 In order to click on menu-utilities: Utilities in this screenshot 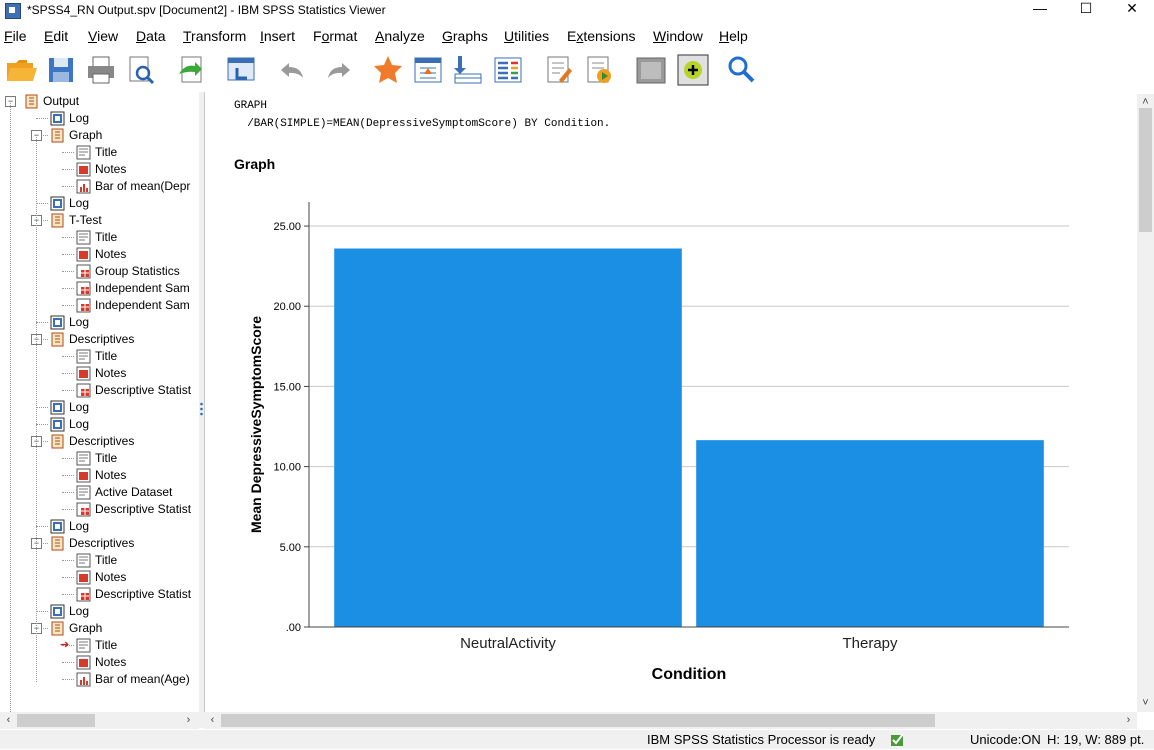, I will do `click(527, 36)`.